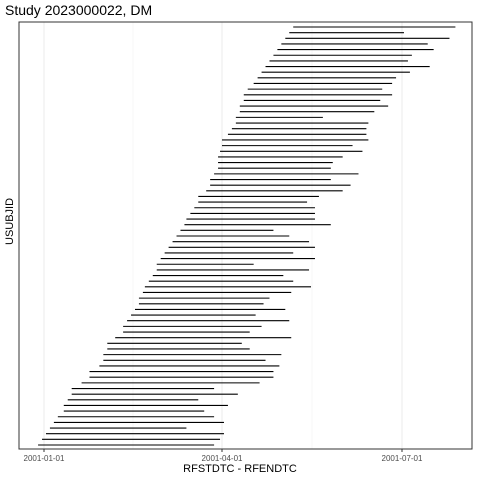 The image size is (480, 480). I want to click on chart-title: Study 2023000022, DM, so click(79, 10).